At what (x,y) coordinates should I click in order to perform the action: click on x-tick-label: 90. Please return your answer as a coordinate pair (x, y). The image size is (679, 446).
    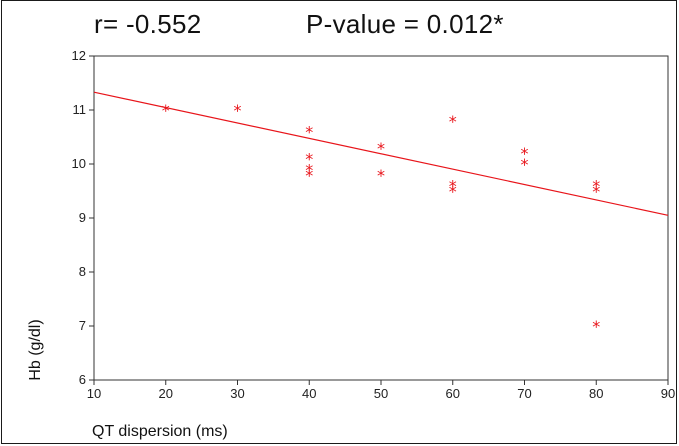
    Looking at the image, I should click on (668, 393).